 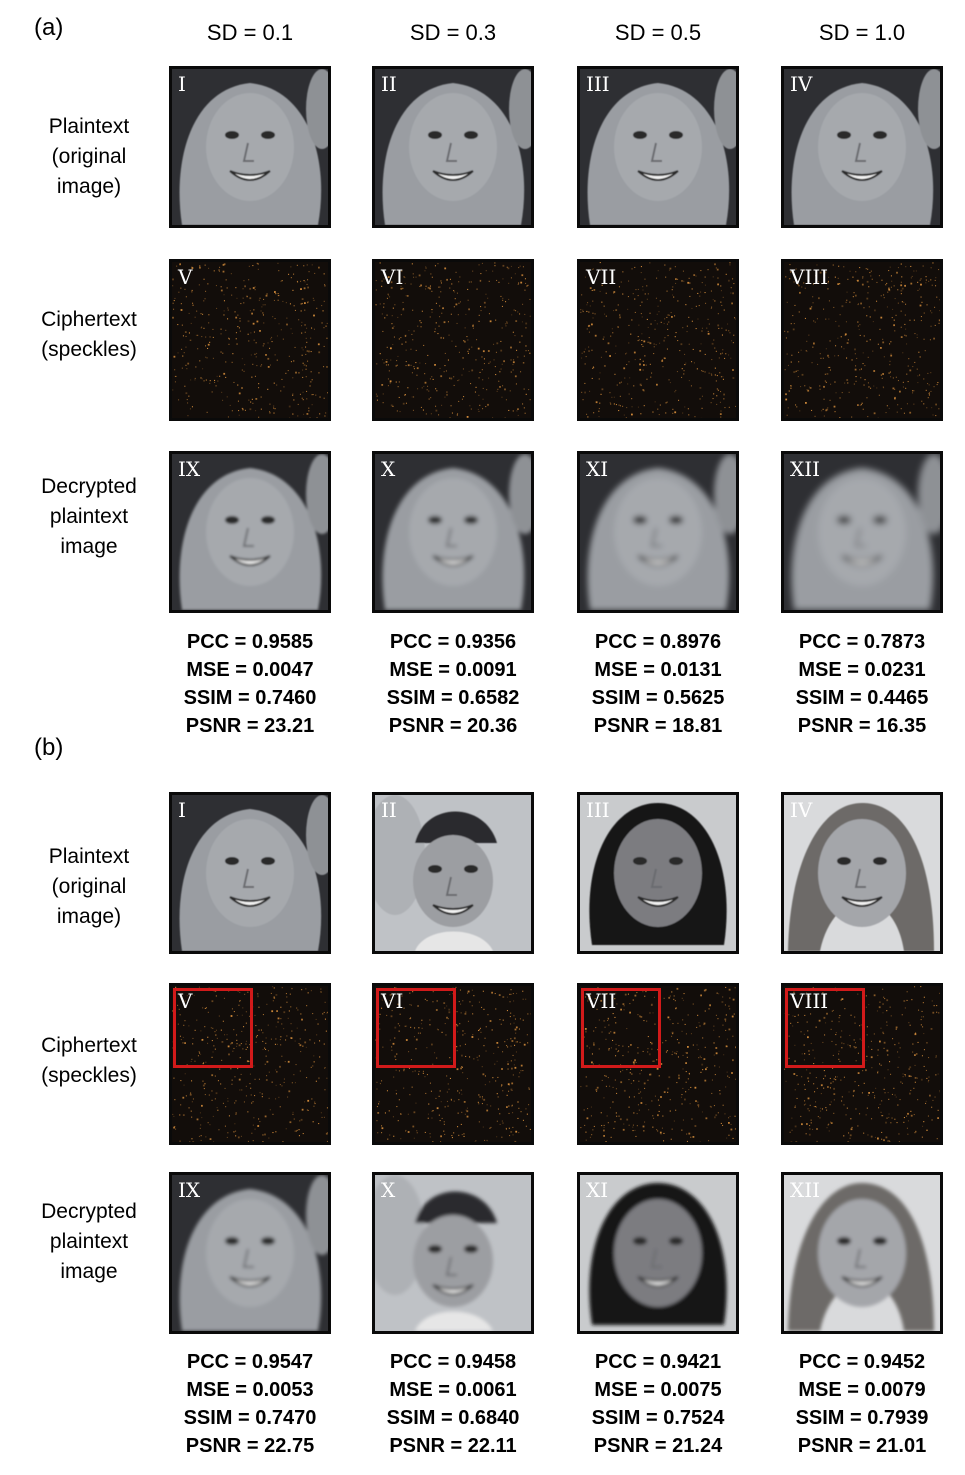 What do you see at coordinates (250, 698) in the screenshot?
I see `metric-line: SSIM = 0.7460` at bounding box center [250, 698].